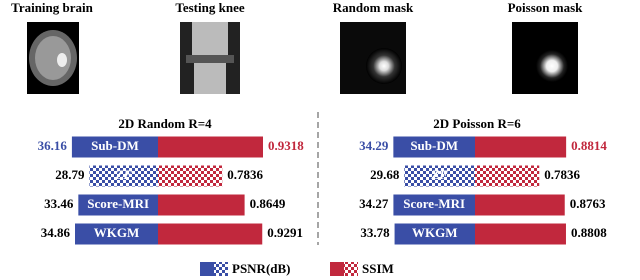 This screenshot has height=280, width=640. What do you see at coordinates (209, 7) in the screenshot?
I see `image-title: Testing knee` at bounding box center [209, 7].